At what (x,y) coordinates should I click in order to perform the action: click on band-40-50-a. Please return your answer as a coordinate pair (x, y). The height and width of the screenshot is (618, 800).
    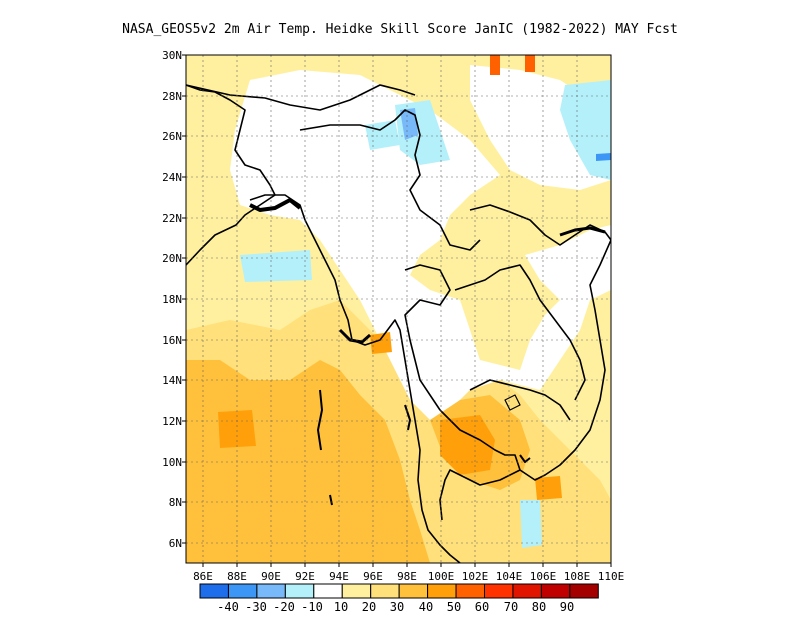
    Looking at the image, I should click on (237, 429).